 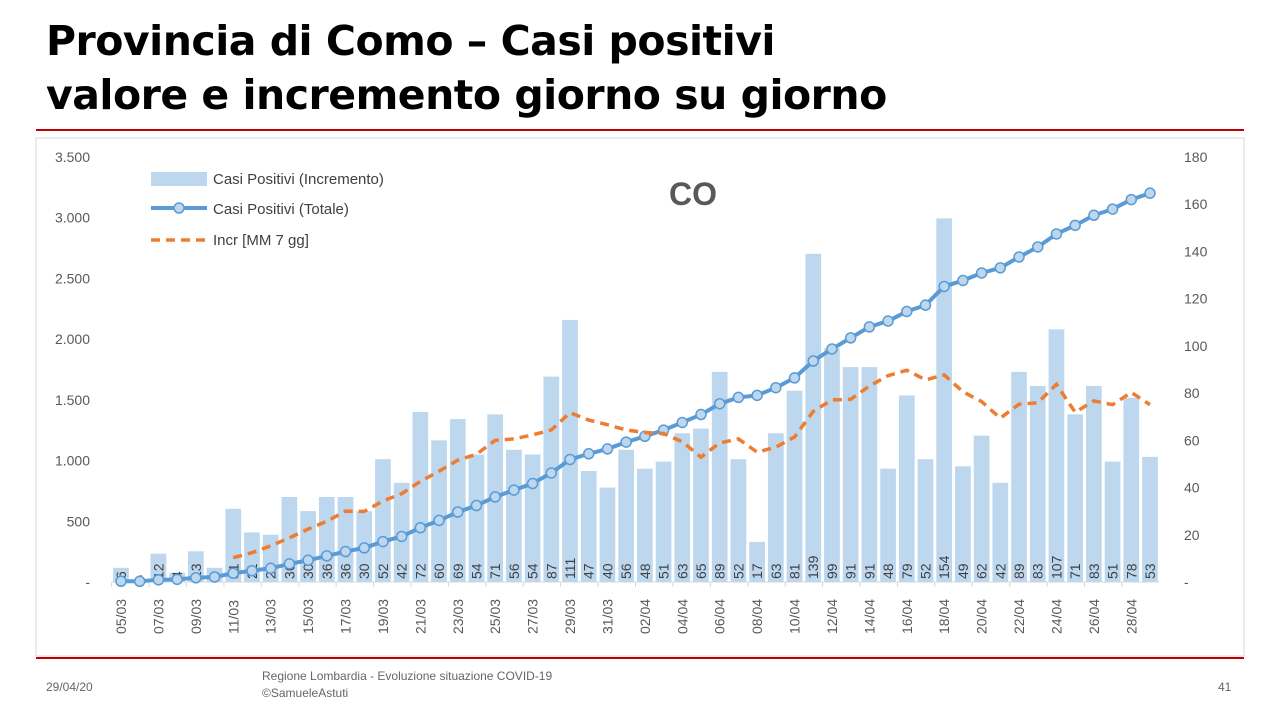 I want to click on footer-author: ©SamueleAstuti, so click(x=305, y=693).